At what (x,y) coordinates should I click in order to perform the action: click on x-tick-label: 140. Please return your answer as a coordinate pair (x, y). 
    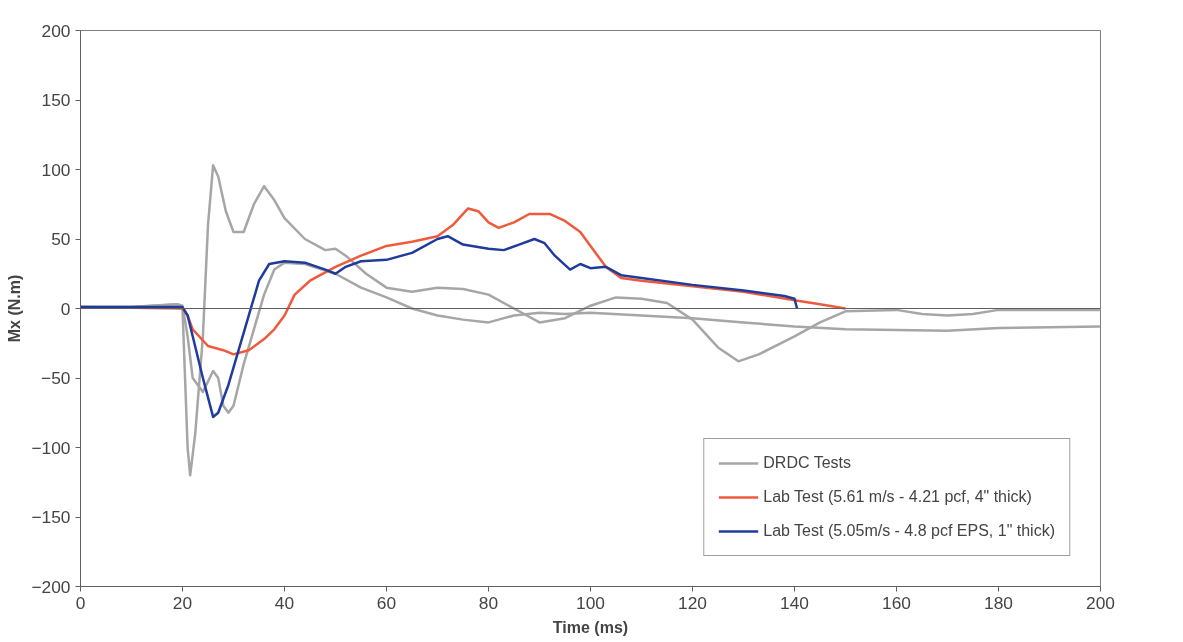
    Looking at the image, I should click on (794, 602).